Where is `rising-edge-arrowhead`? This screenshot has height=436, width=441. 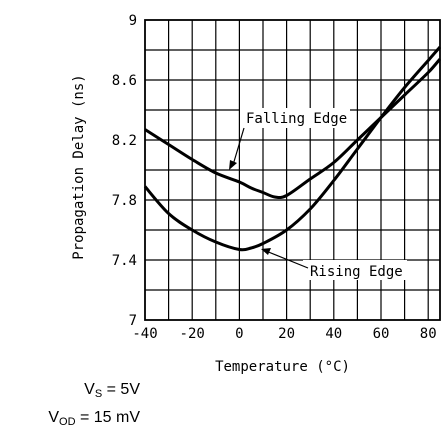
rising-edge-arrowhead is located at coordinates (266, 251).